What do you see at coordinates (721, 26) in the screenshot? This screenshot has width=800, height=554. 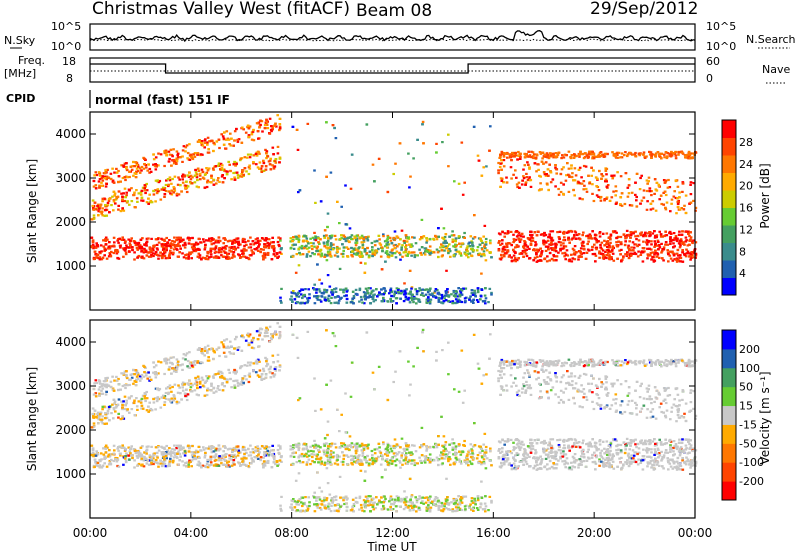 I see `noise-right-tick-top: 10^5` at bounding box center [721, 26].